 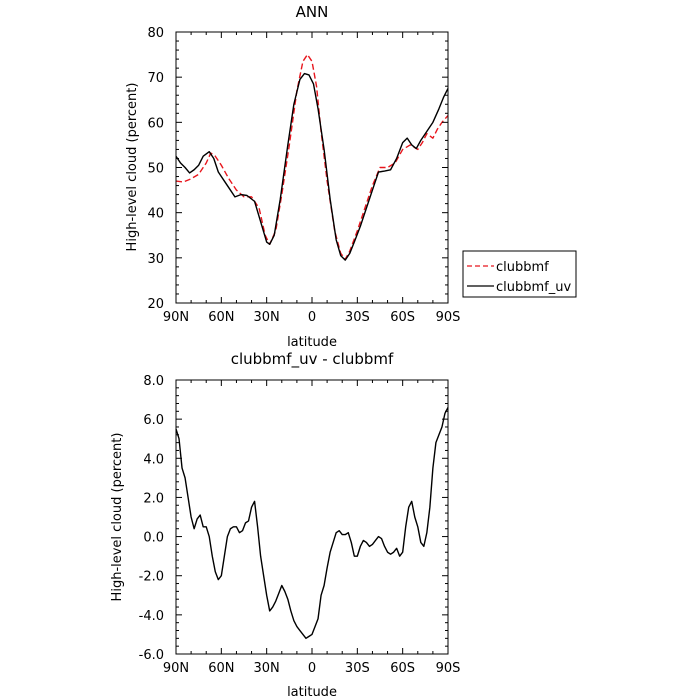 What do you see at coordinates (151, 577) in the screenshot?
I see `y-tick-label: -2.0` at bounding box center [151, 577].